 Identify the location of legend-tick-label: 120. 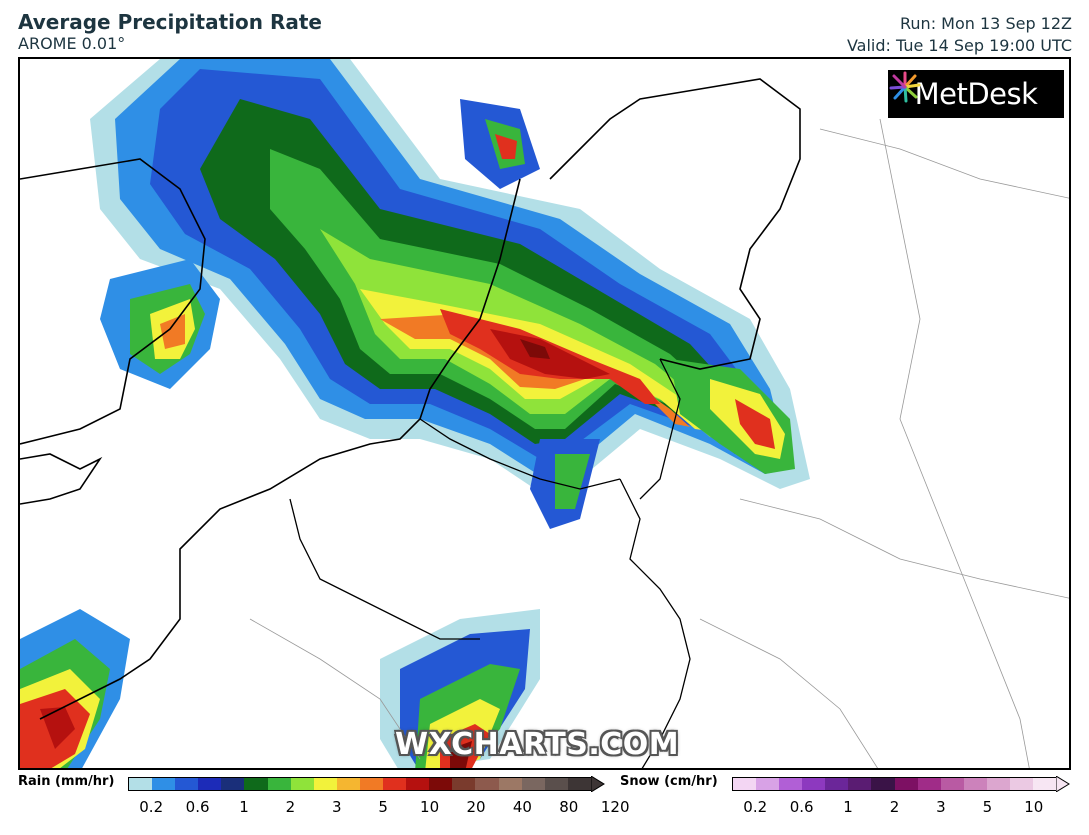
(615, 807).